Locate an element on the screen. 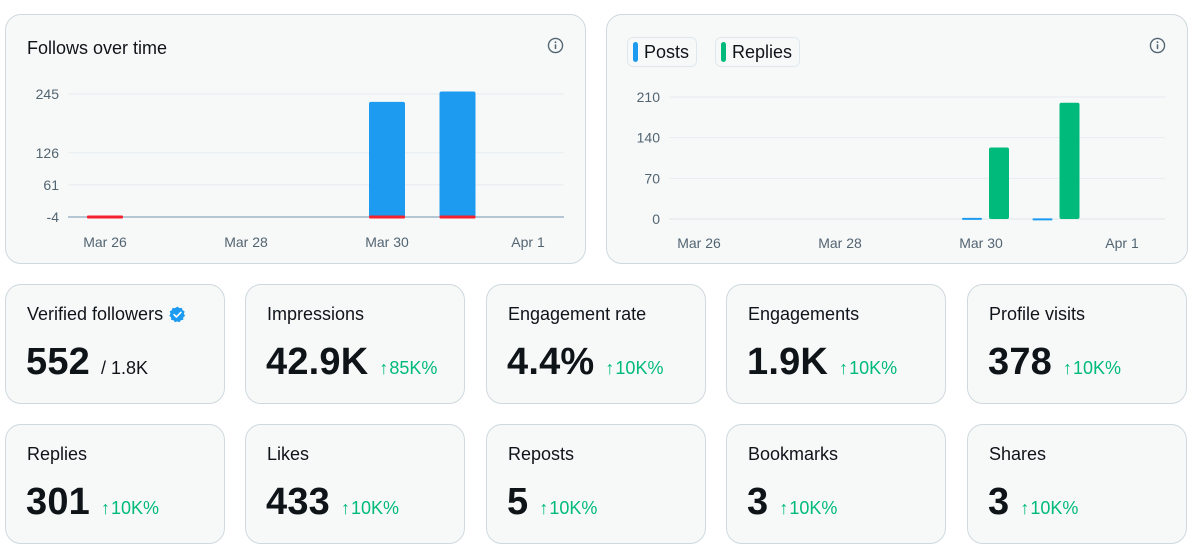  y-tick-label: 70 is located at coordinates (652, 178).